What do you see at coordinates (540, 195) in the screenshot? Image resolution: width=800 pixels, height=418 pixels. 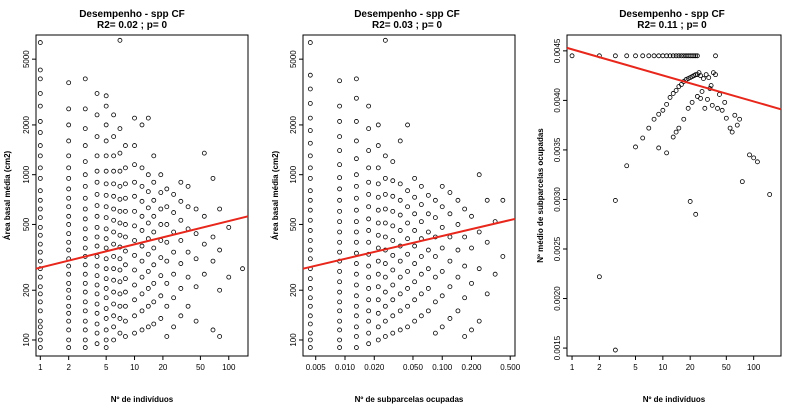 I see `y-axis-title: Nº médio de subparcelas ocupadas` at bounding box center [540, 195].